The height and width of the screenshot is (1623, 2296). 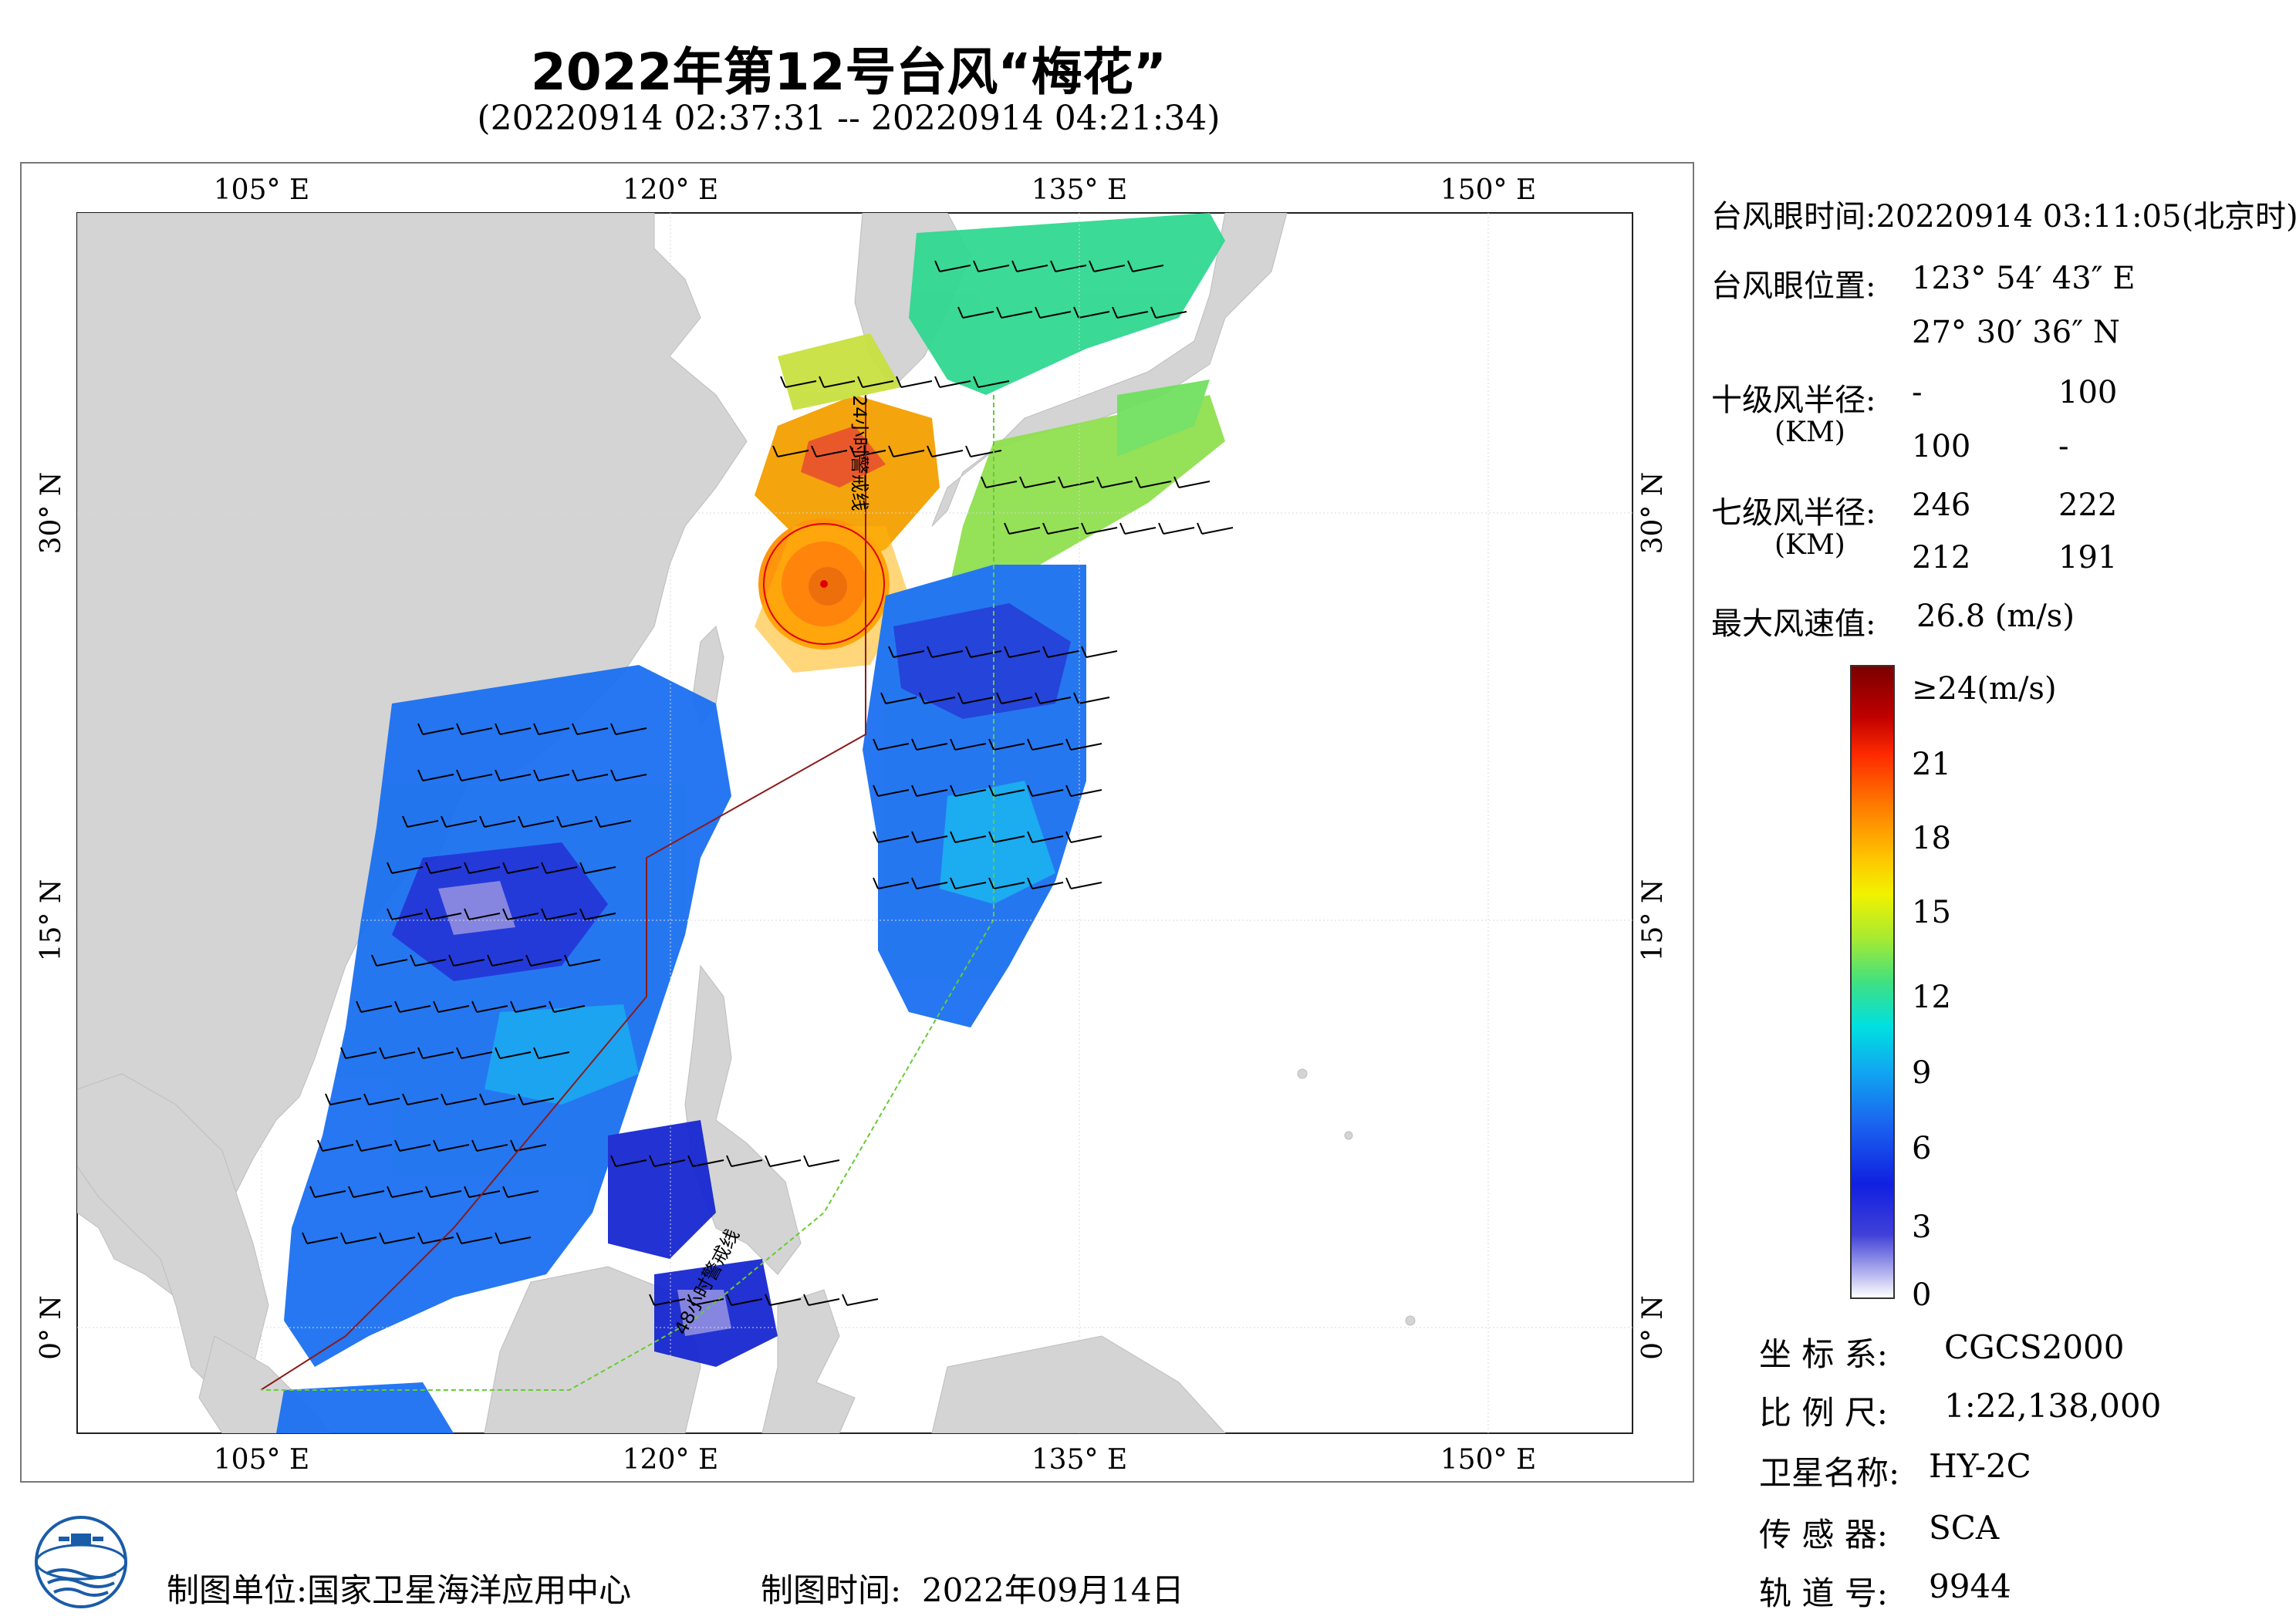 I want to click on lon-label-top-150: 150° E, so click(x=1488, y=190).